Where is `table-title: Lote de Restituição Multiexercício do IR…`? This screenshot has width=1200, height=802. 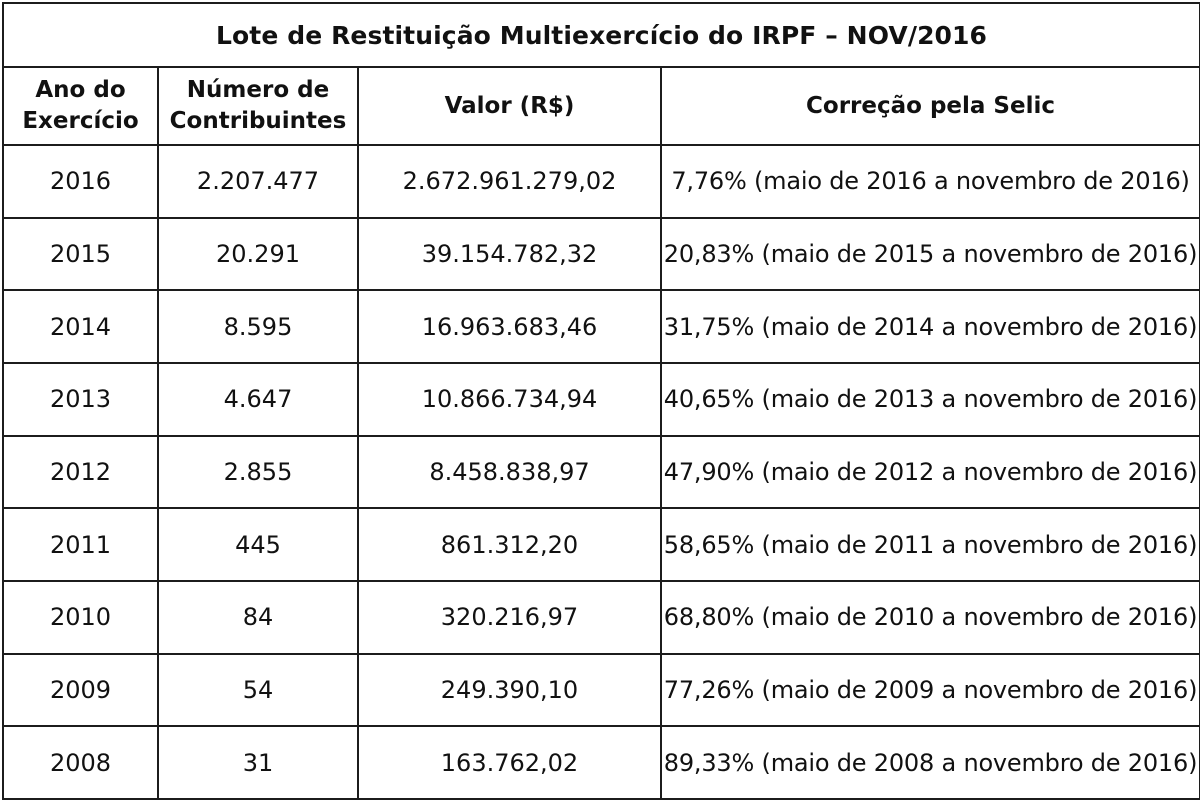 table-title: Lote de Restituição Multiexercício do IR… is located at coordinates (600, 35).